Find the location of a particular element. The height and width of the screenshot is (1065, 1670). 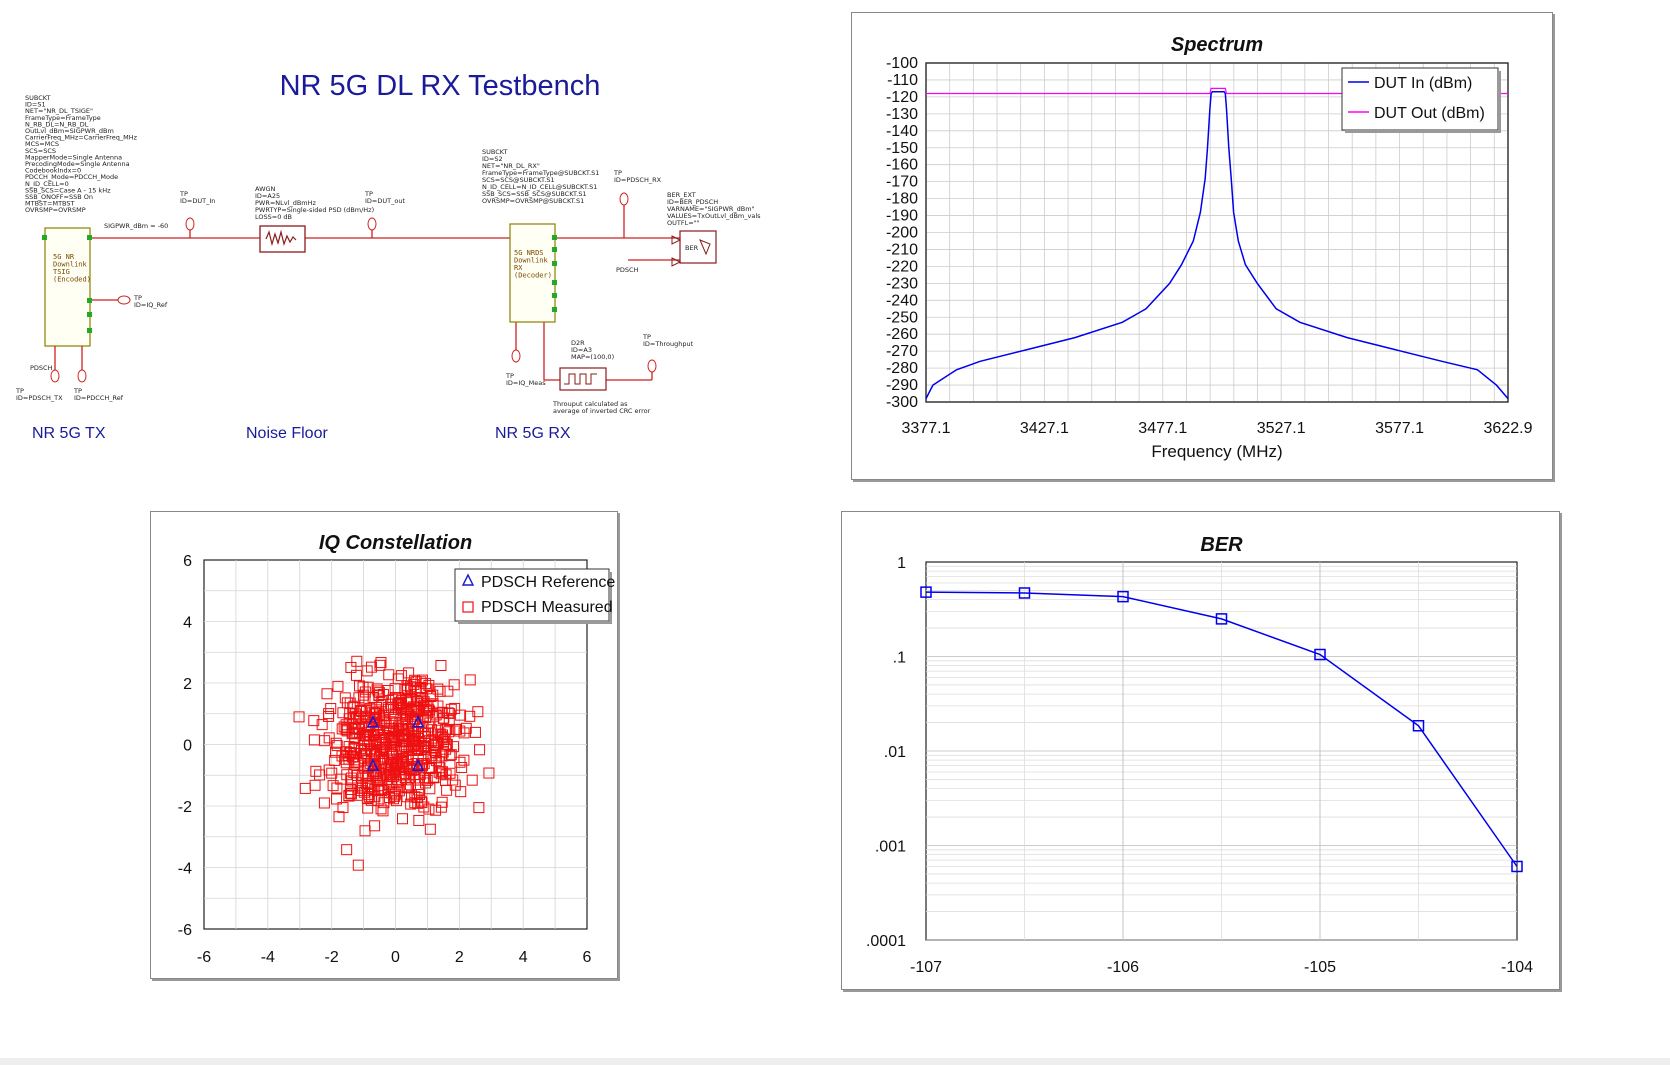

x-tick-label: 4 is located at coordinates (523, 957).